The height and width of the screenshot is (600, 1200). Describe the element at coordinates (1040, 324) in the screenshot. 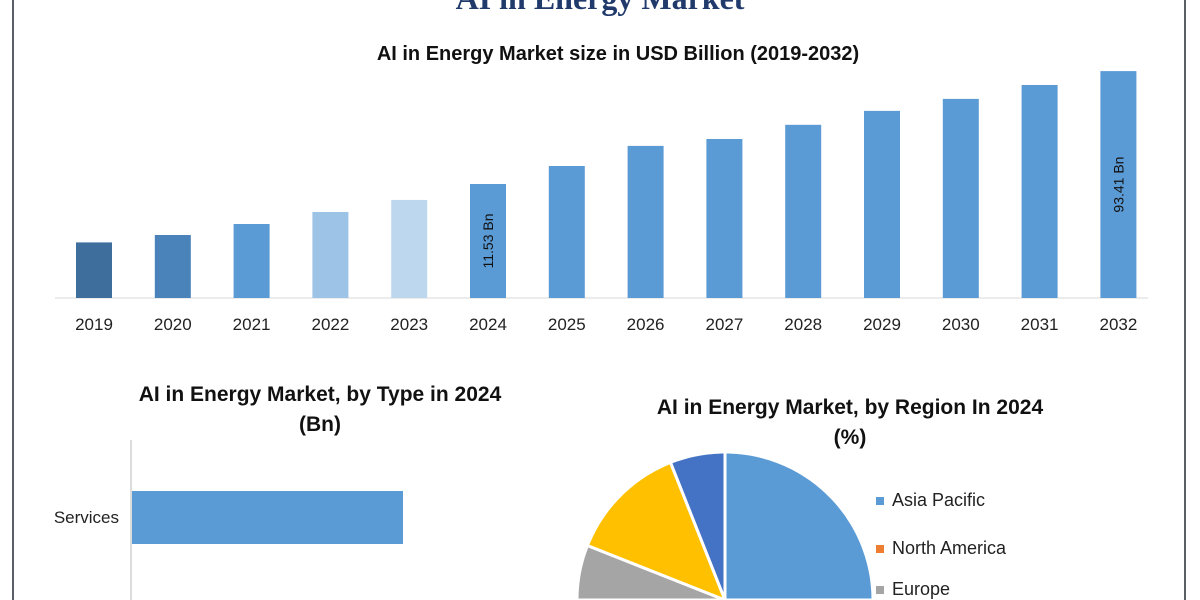

I see `x-tick-label-2031: 2031` at that location.